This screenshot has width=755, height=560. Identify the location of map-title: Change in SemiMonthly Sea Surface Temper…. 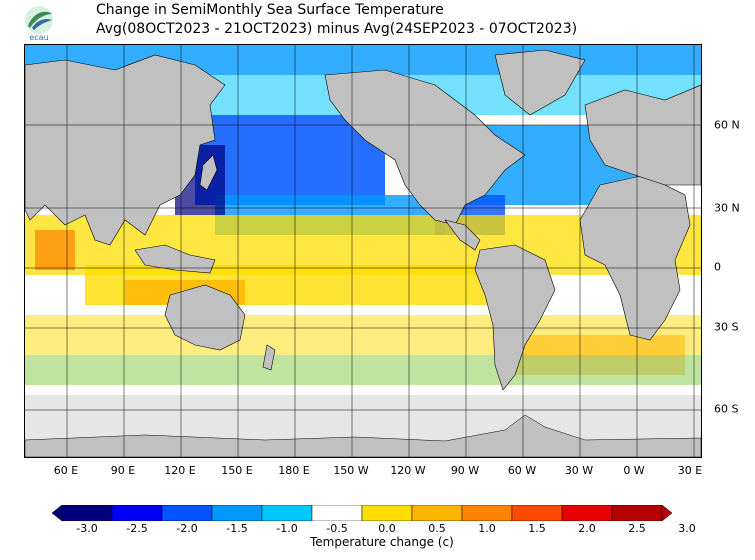
(270, 10).